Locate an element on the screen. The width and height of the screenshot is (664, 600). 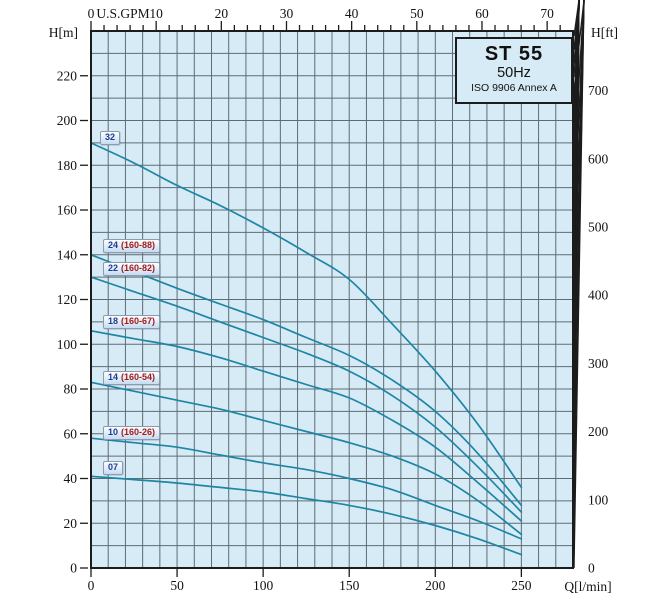
curve-label-07: 07 is located at coordinates (113, 468).